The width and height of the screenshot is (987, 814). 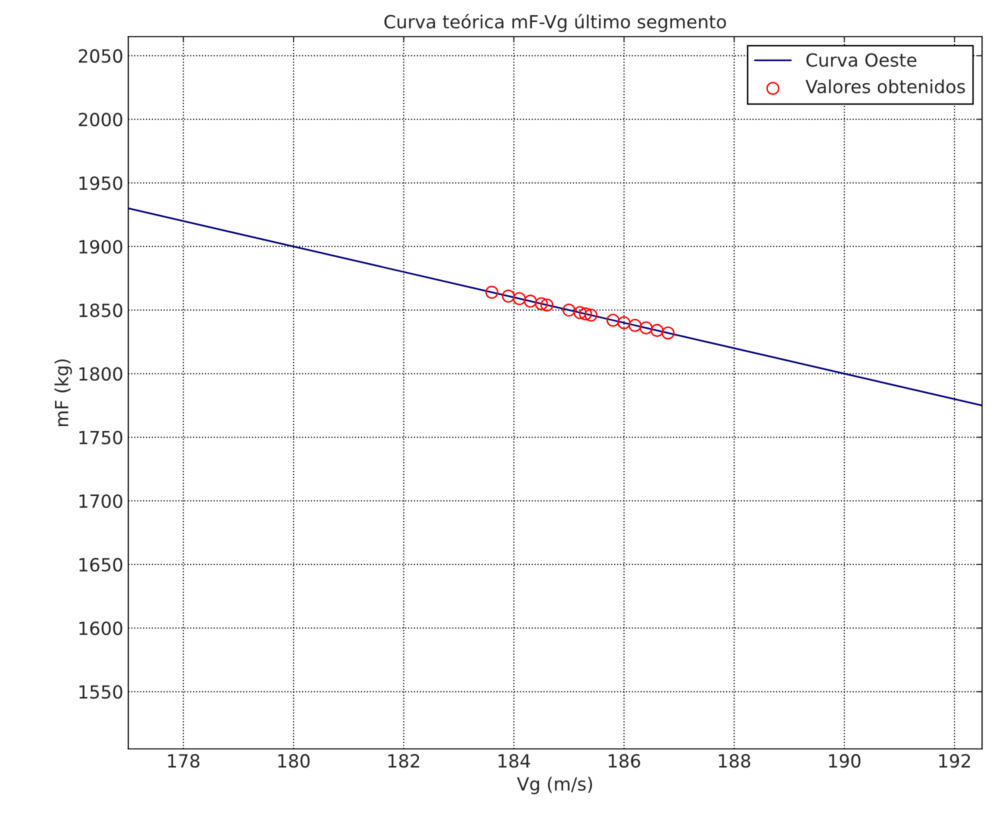 What do you see at coordinates (555, 23) in the screenshot?
I see `chart-title: Curva teórica mF-Vg último segmento` at bounding box center [555, 23].